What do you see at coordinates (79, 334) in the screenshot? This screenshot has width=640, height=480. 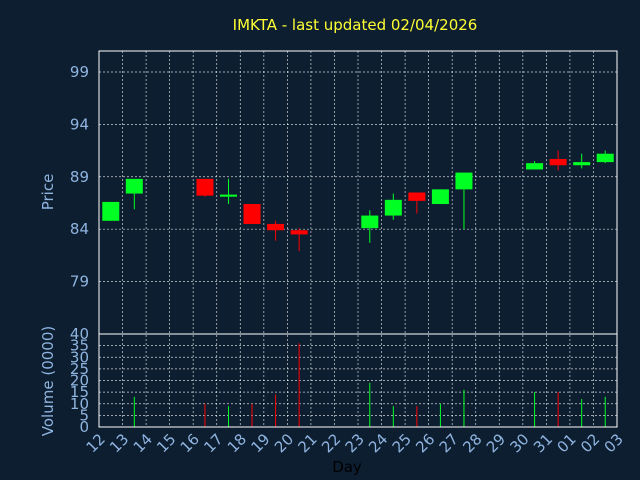 I see `volume-tick-label: 40` at bounding box center [79, 334].